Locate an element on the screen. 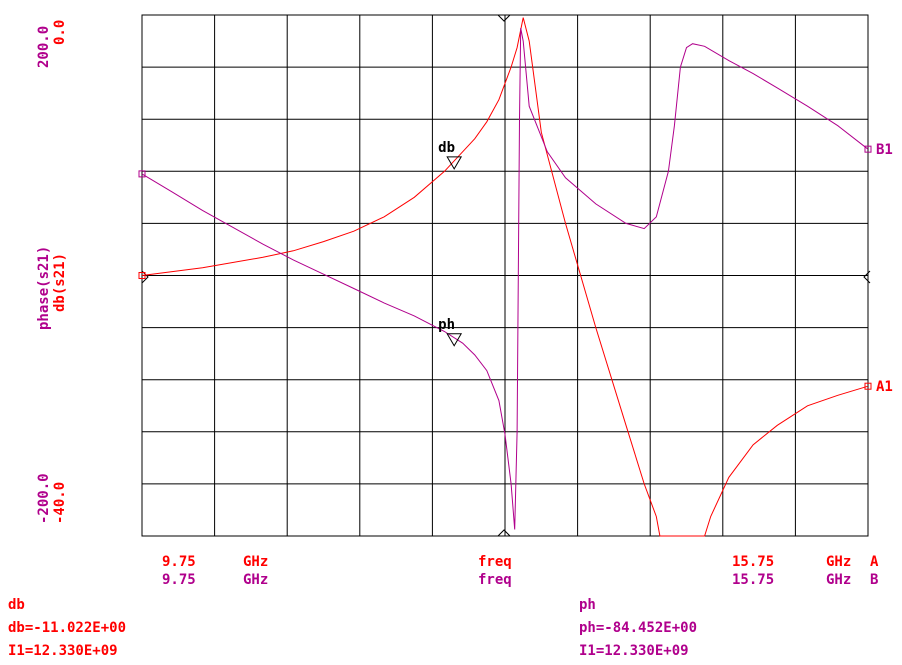 The width and height of the screenshot is (902, 665). x-start-b: 9.75 is located at coordinates (179, 580).